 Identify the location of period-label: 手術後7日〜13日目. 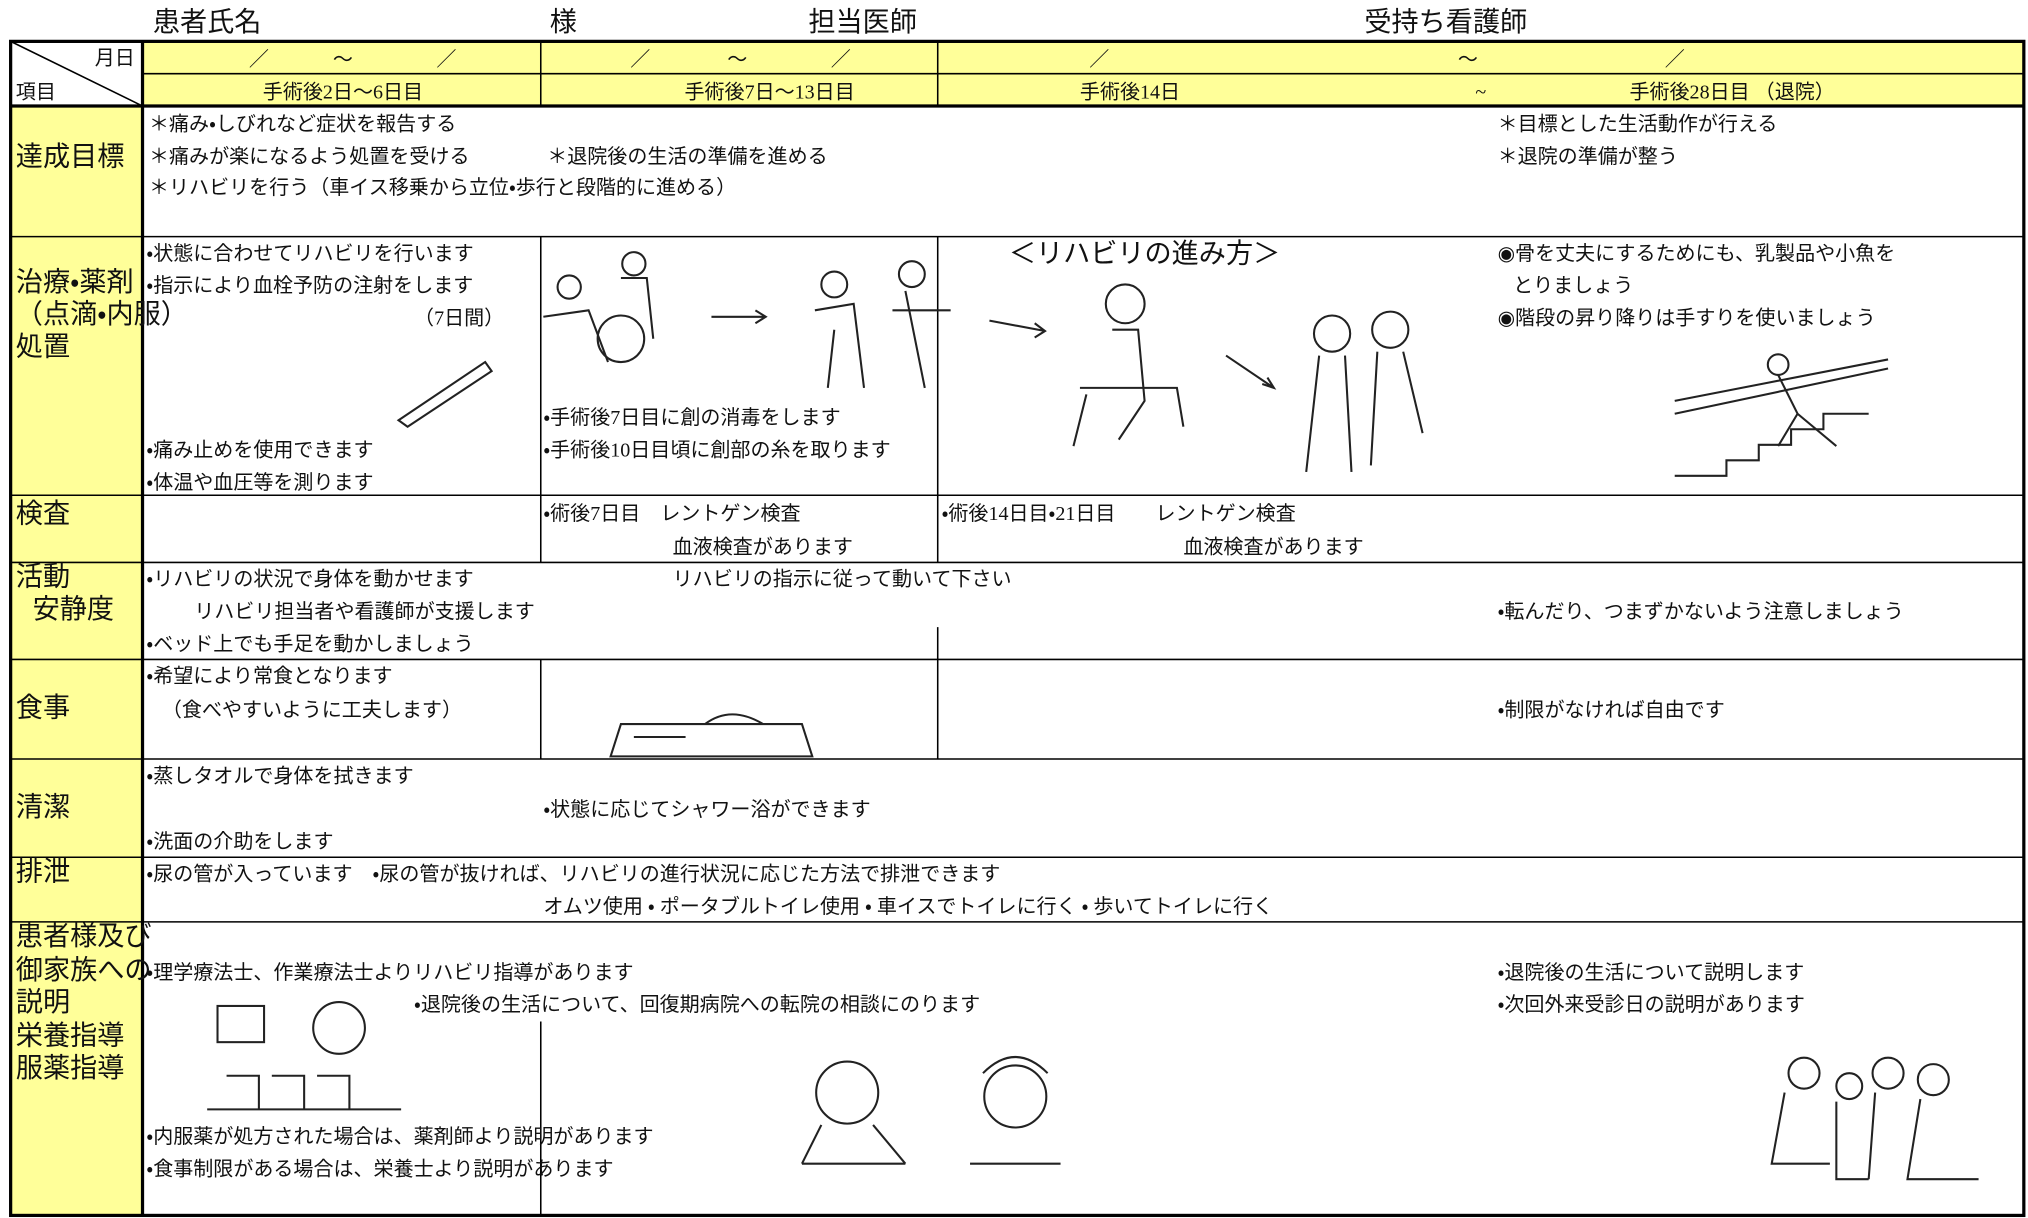
(769, 91).